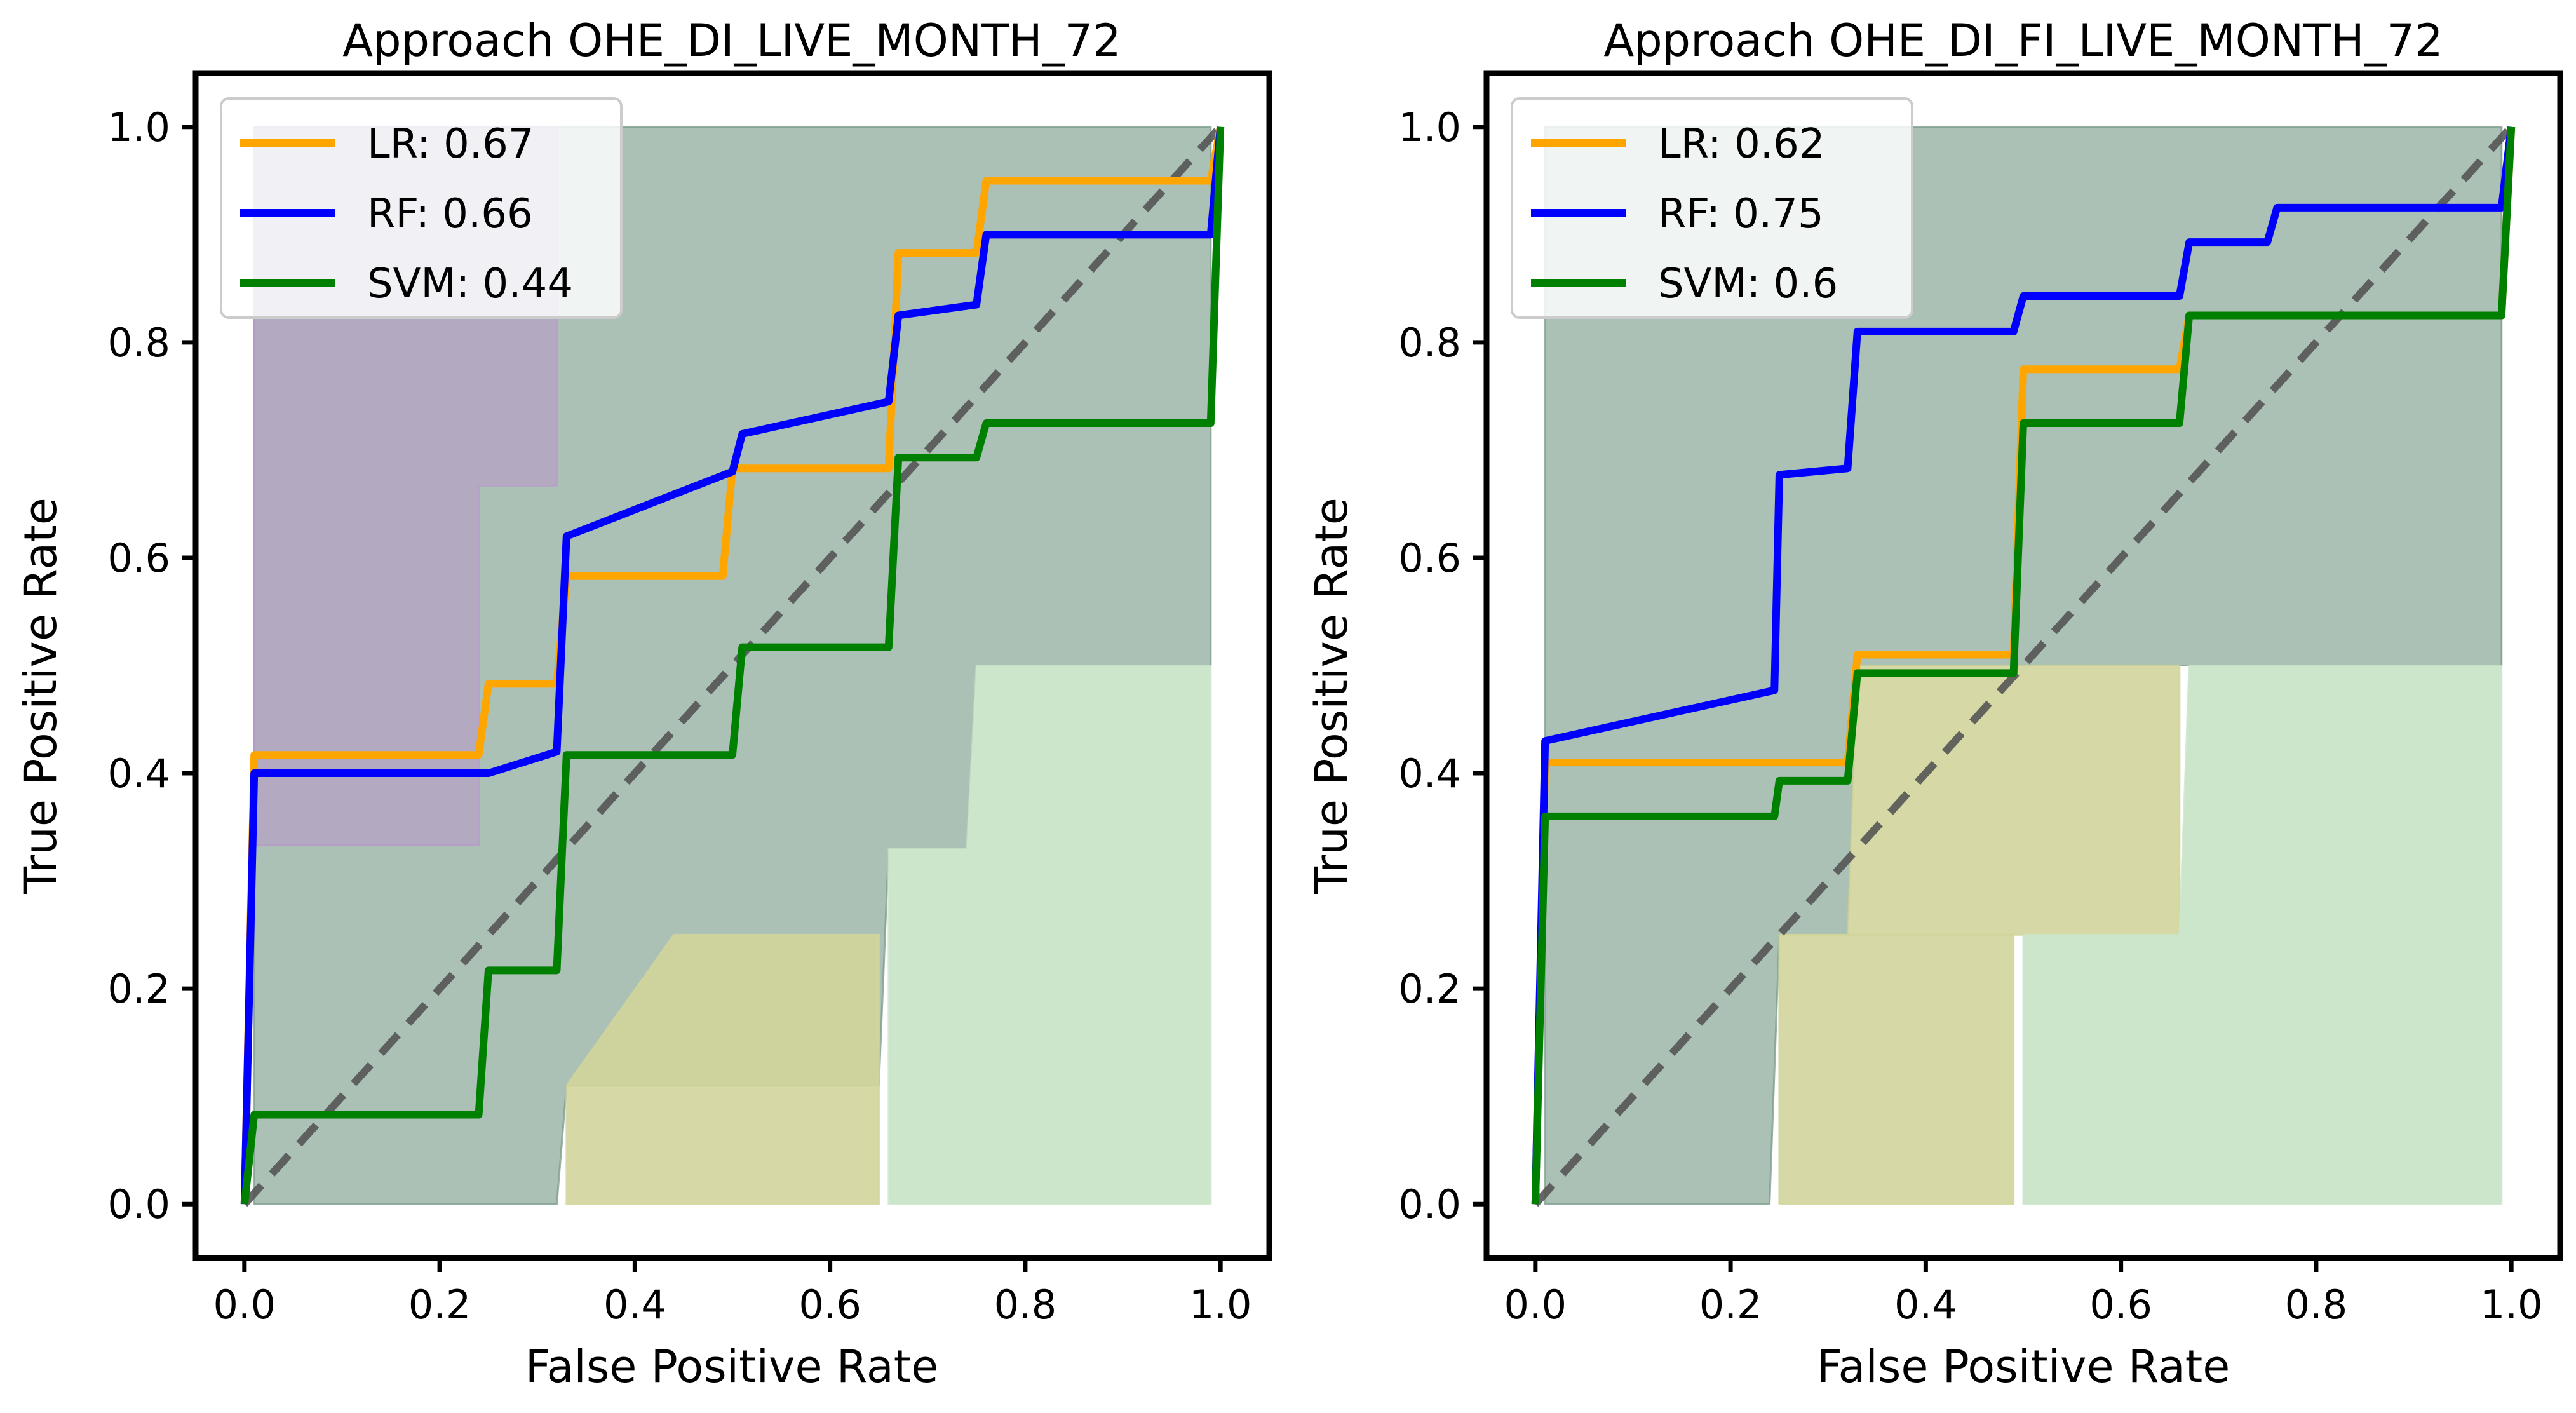 The height and width of the screenshot is (1413, 2576). Describe the element at coordinates (731, 41) in the screenshot. I see `chart-title: Approach OHE_DI_LIVE_MONTH_72` at that location.